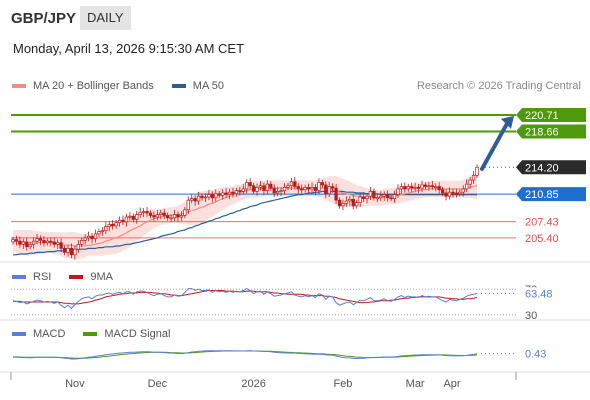  What do you see at coordinates (551, 167) in the screenshot?
I see `last-price-label-box` at bounding box center [551, 167].